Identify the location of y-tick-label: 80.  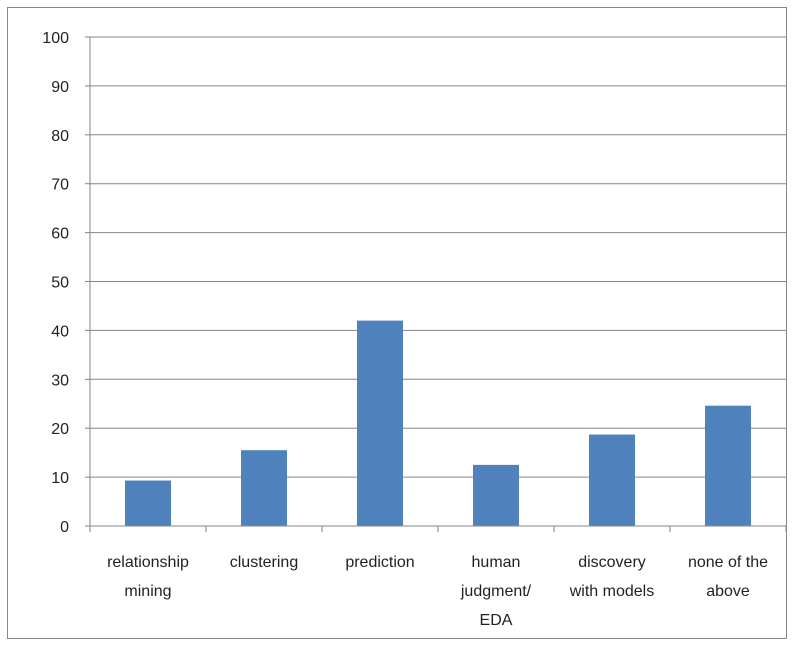
(60, 136).